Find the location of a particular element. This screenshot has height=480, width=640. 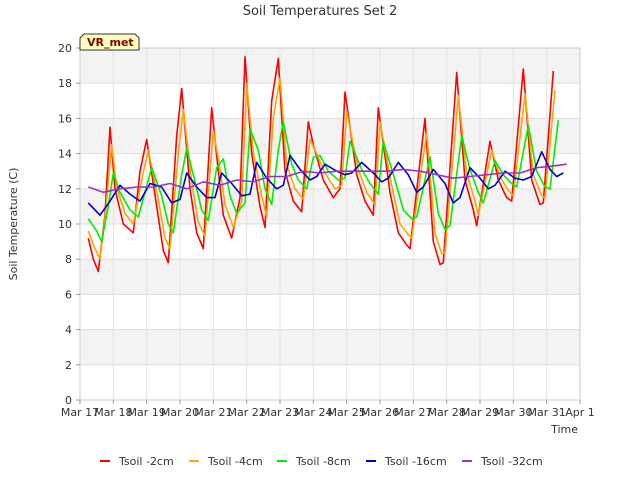

x-tick-label: Mar 21 is located at coordinates (213, 412).